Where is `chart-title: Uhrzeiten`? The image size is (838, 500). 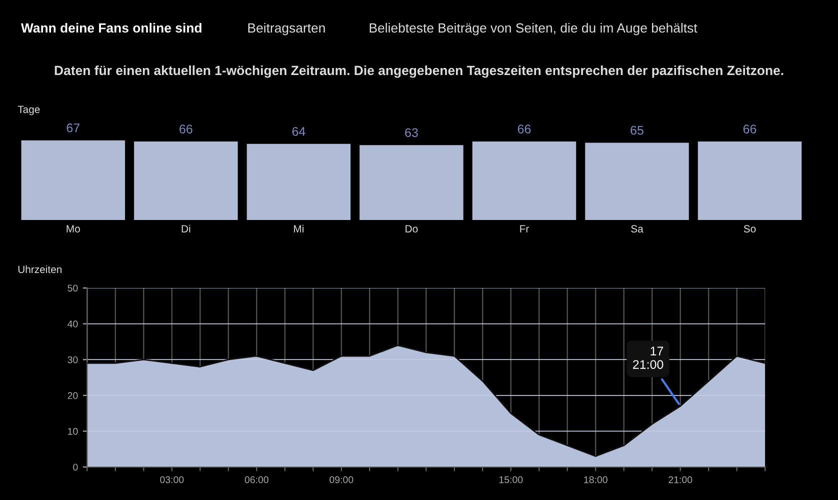 chart-title: Uhrzeiten is located at coordinates (40, 269).